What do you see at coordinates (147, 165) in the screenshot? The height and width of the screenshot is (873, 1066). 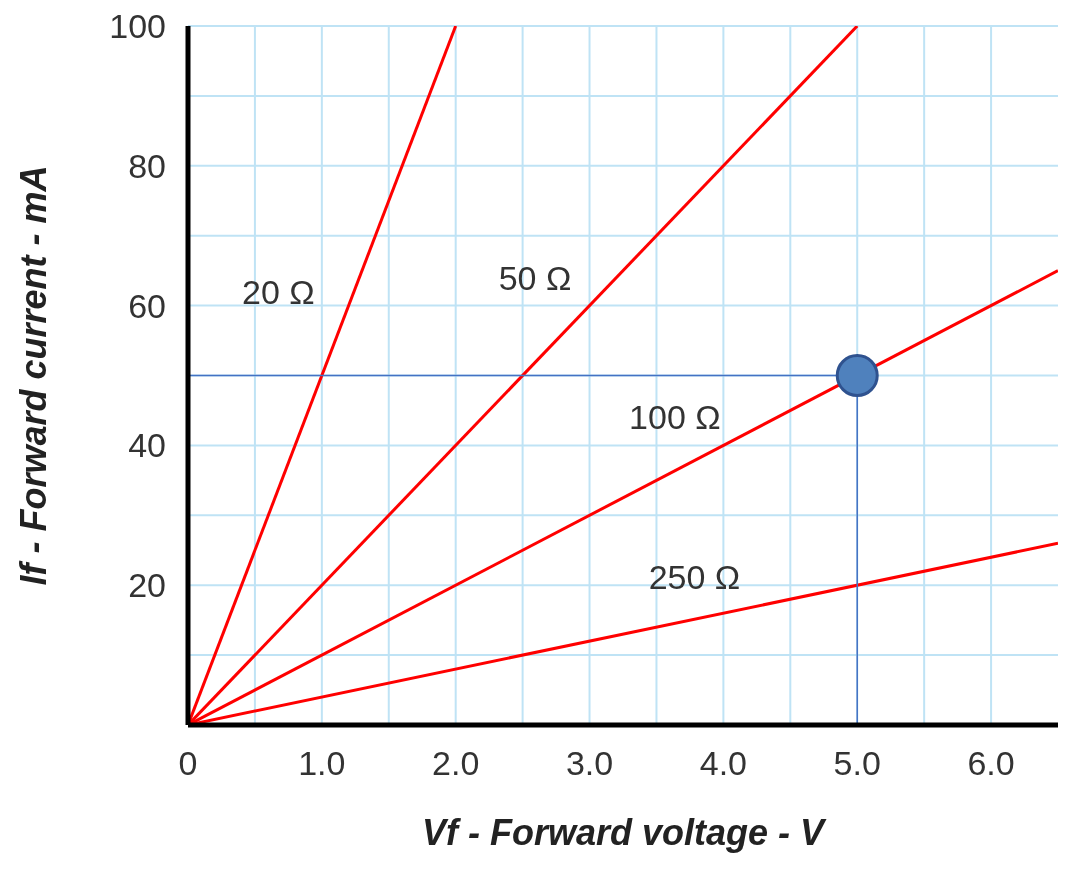 I see `y-tick-label: 80` at bounding box center [147, 165].